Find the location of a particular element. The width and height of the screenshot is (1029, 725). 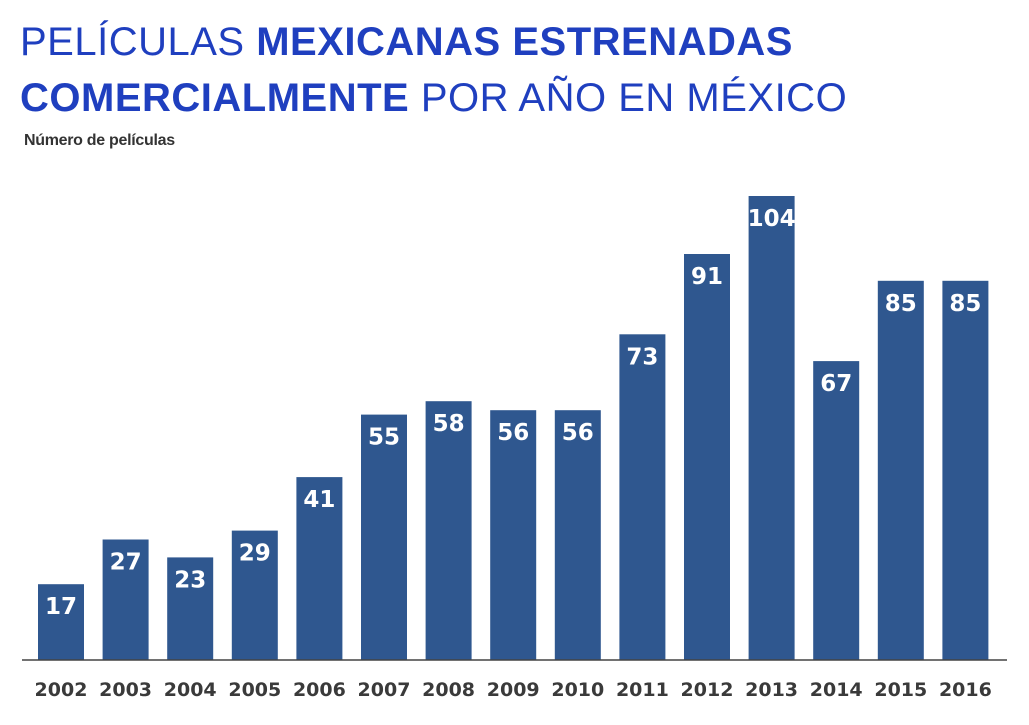

bar-value-label-2002: 17 is located at coordinates (61, 607).